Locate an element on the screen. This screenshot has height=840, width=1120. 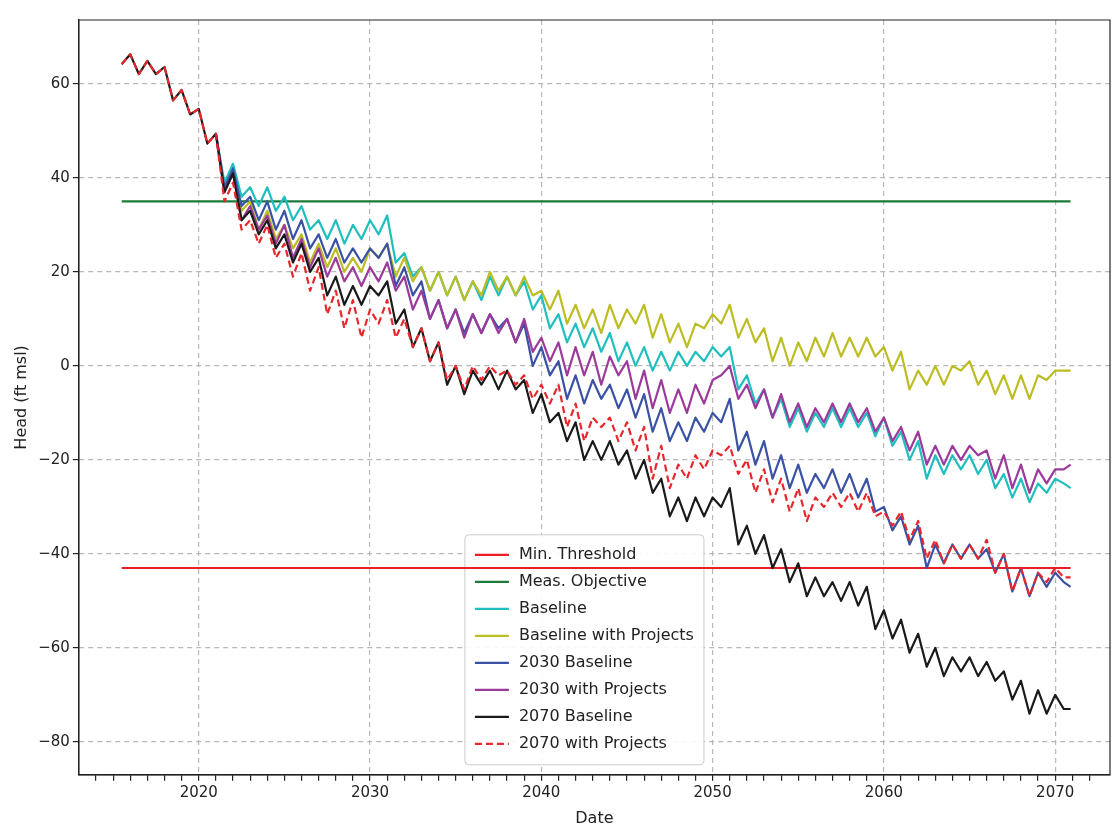
legend-label: Baseline with Projects is located at coordinates (606, 634).